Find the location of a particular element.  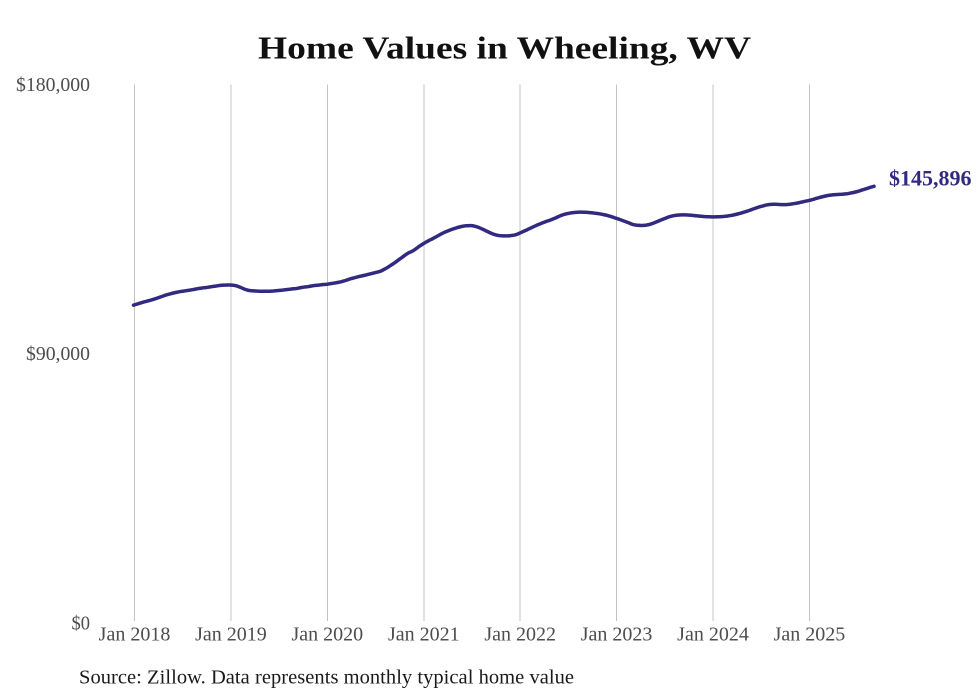

svg-text: Jan 2024 is located at coordinates (713, 635).